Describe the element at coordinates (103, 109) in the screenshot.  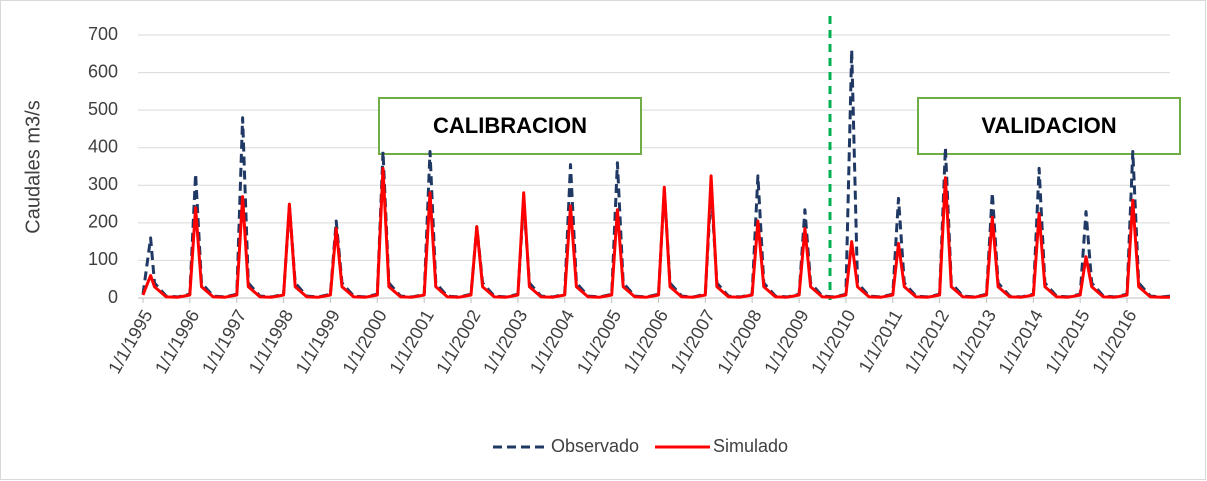
I see `y-tick-label: 500` at that location.